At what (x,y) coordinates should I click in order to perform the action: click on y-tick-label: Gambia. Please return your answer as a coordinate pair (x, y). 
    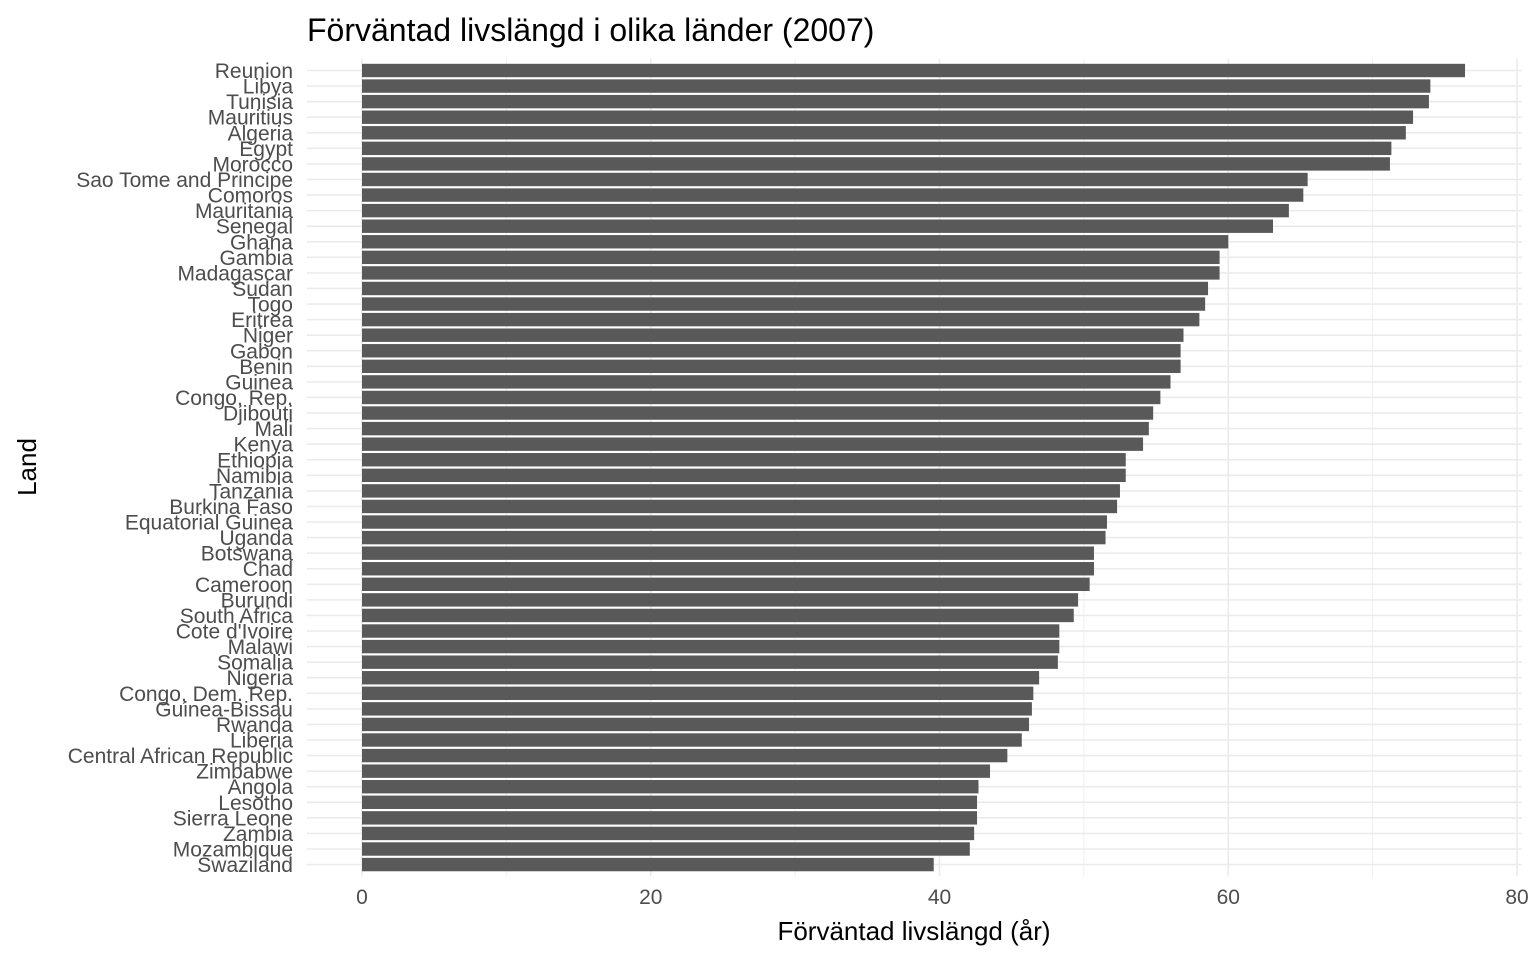
    Looking at the image, I should click on (256, 258).